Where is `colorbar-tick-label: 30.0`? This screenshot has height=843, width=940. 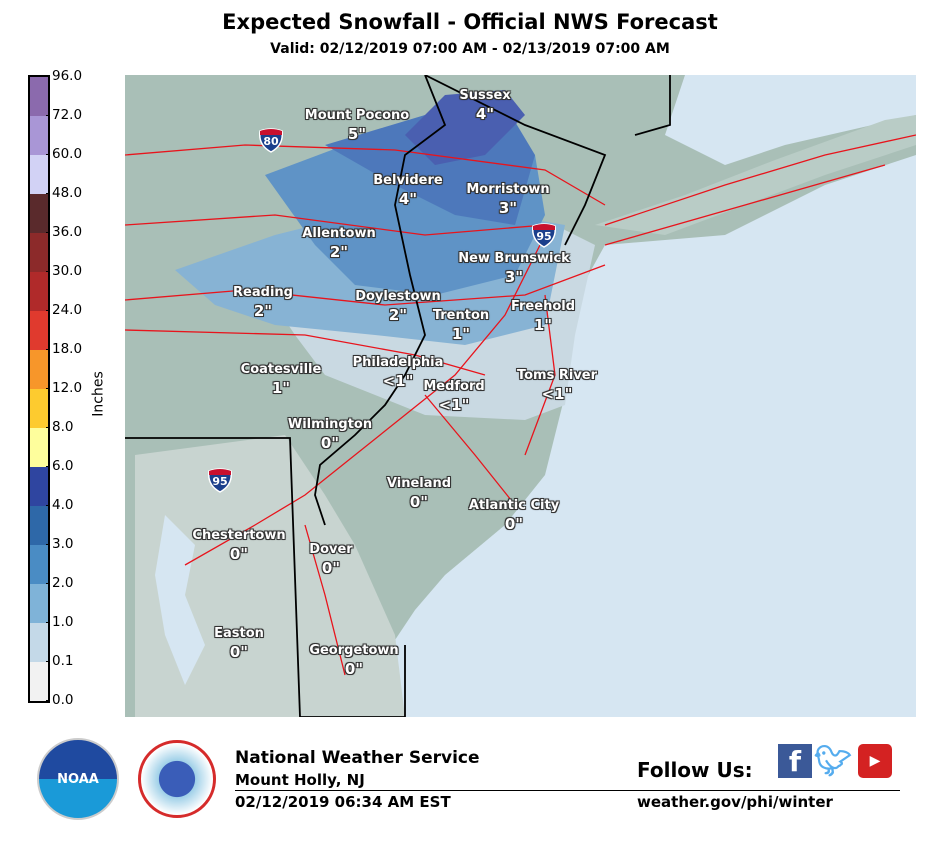
colorbar-tick-label: 30.0 is located at coordinates (64, 271).